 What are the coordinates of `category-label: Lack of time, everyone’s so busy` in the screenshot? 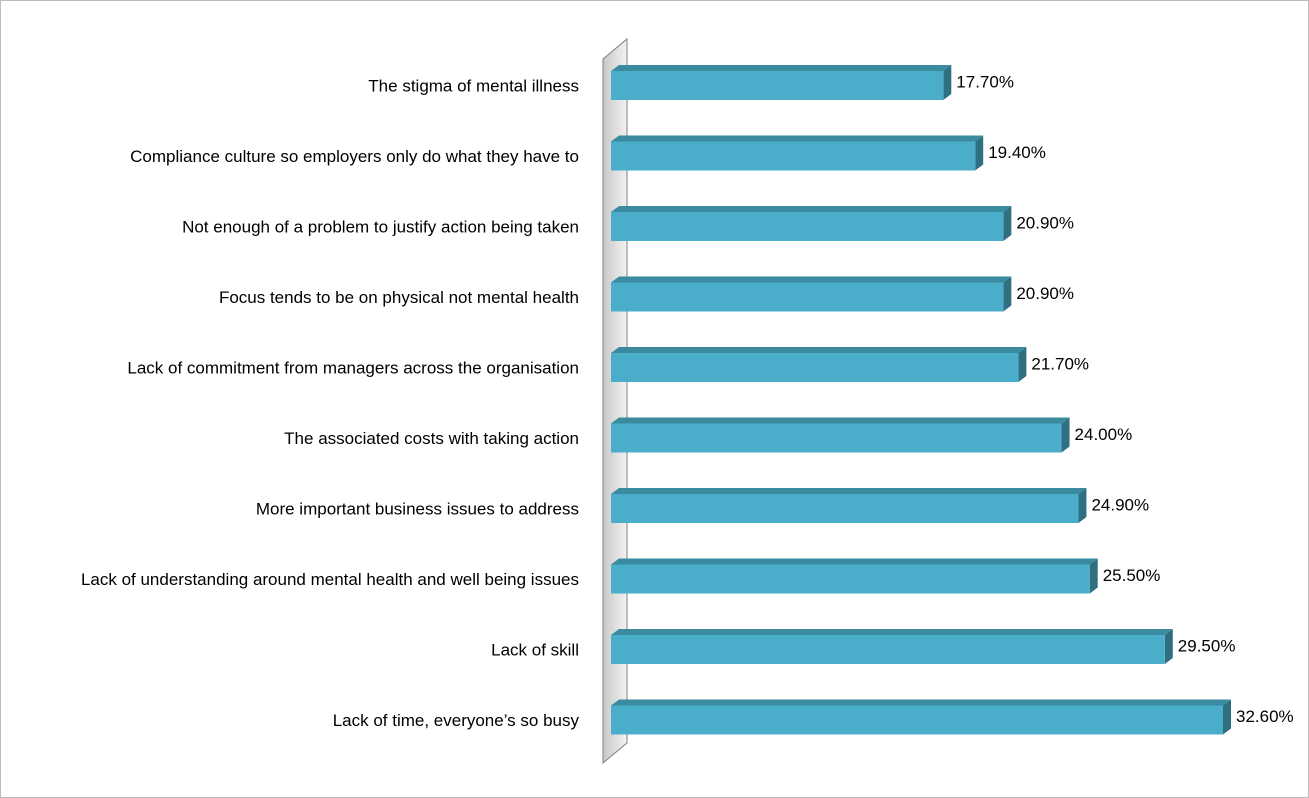 It's located at (456, 720).